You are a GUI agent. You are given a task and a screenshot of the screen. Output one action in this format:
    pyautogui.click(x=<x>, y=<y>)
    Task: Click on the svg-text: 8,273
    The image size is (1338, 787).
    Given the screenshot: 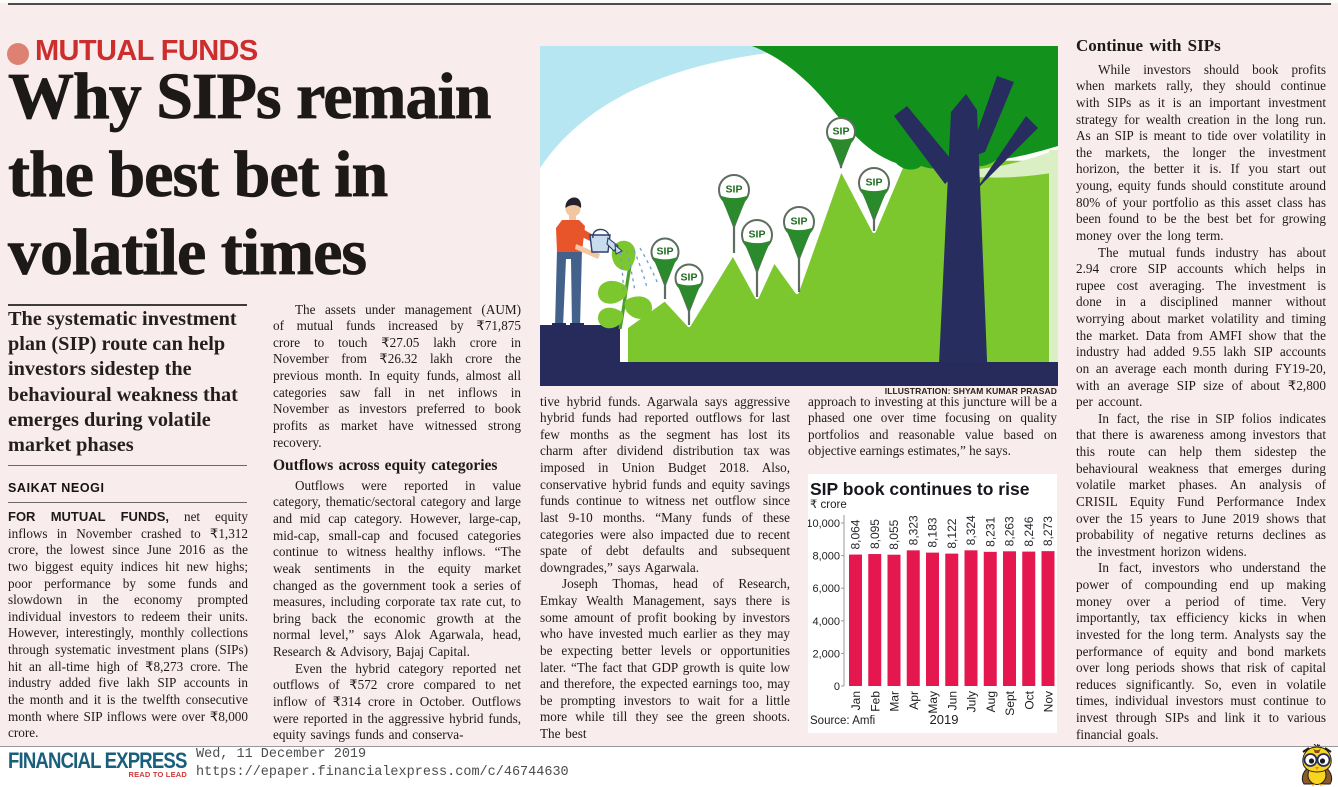 What is the action you would take?
    pyautogui.click(x=1048, y=531)
    